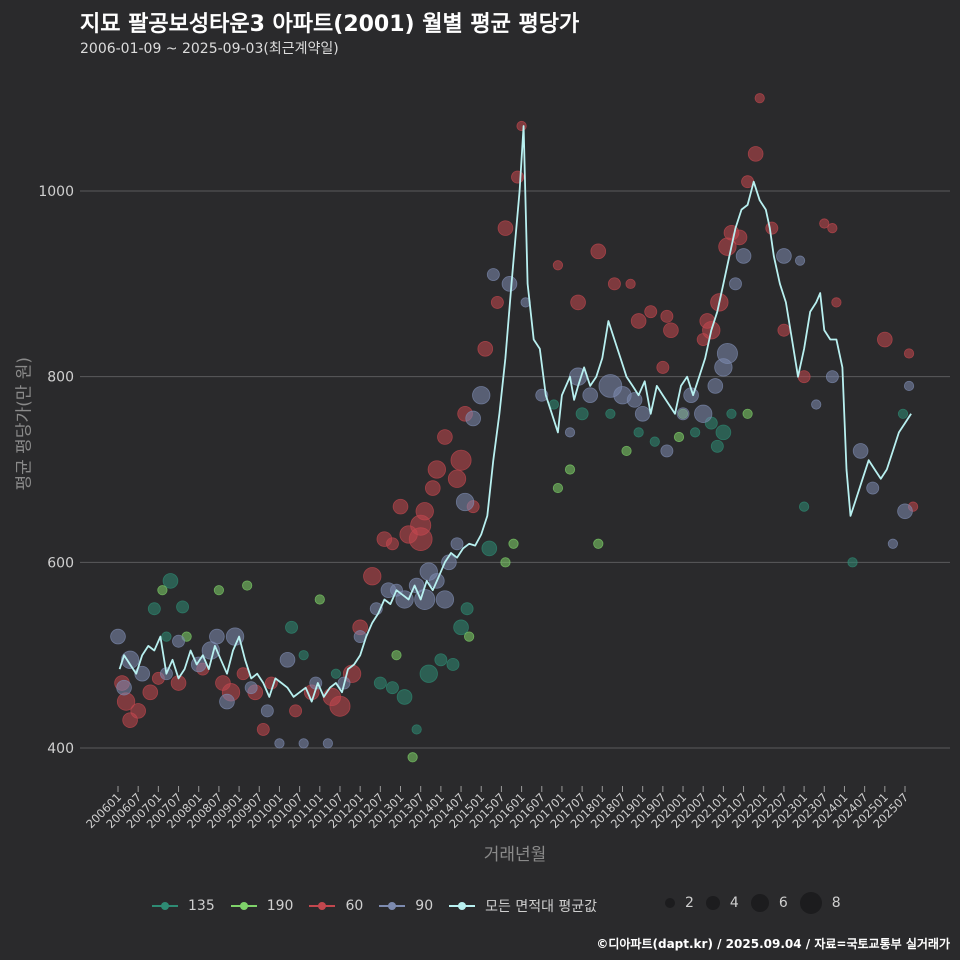 This screenshot has width=960, height=960. I want to click on chart-title: 지묘 팔공보성타운3 아파트(2001) 월별 평균 평당가, so click(330, 24).